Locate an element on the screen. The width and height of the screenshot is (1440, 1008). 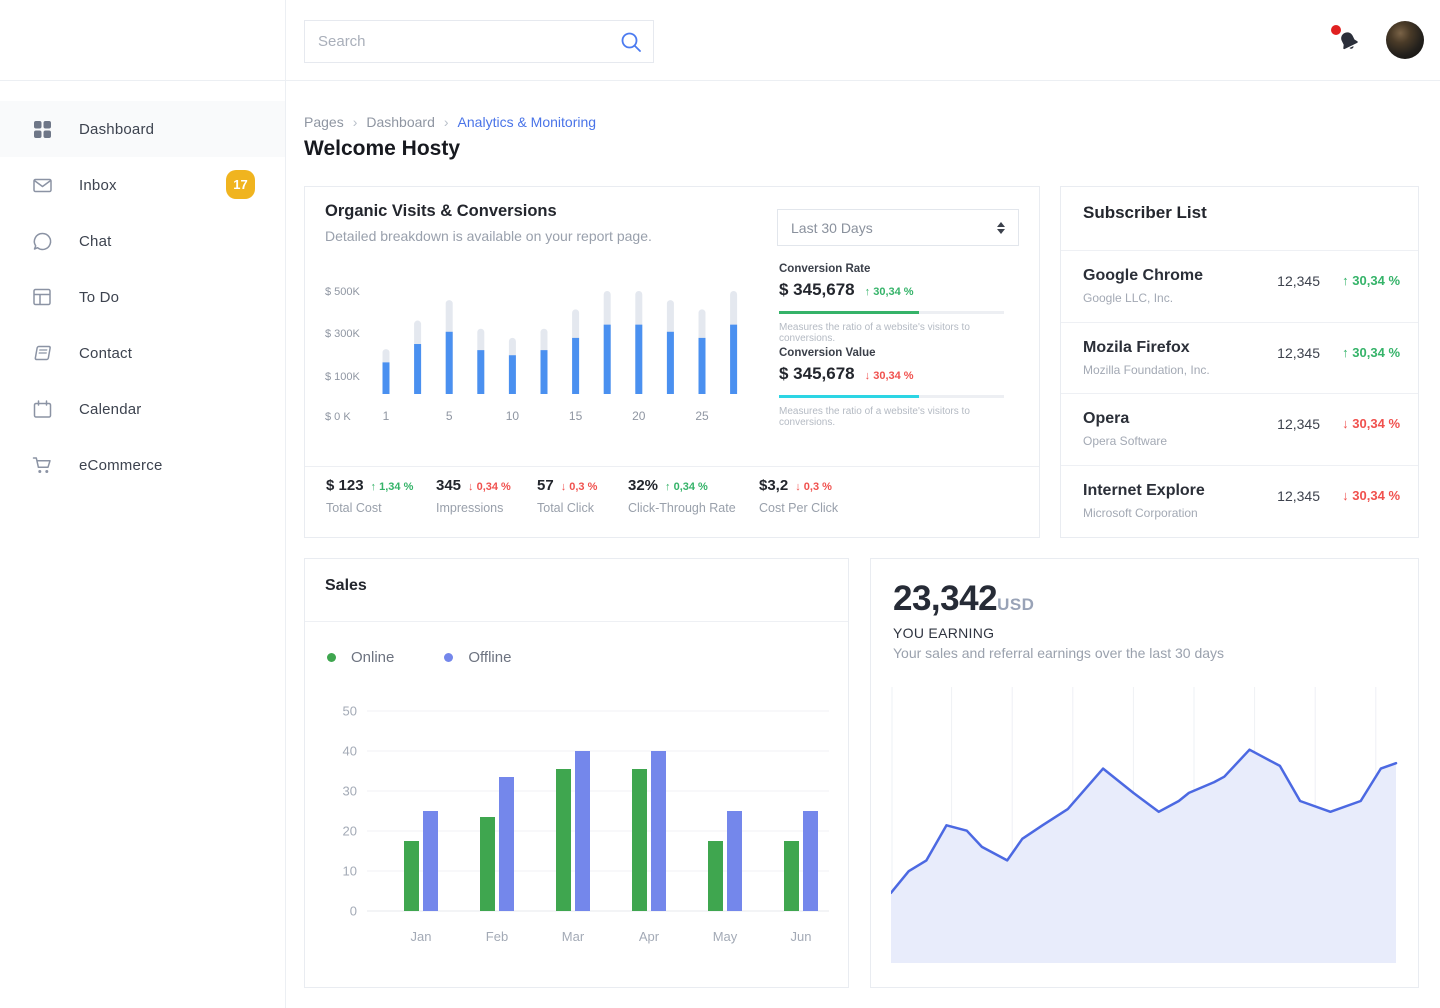
sidebar-item-todo: To Do is located at coordinates (142, 297).